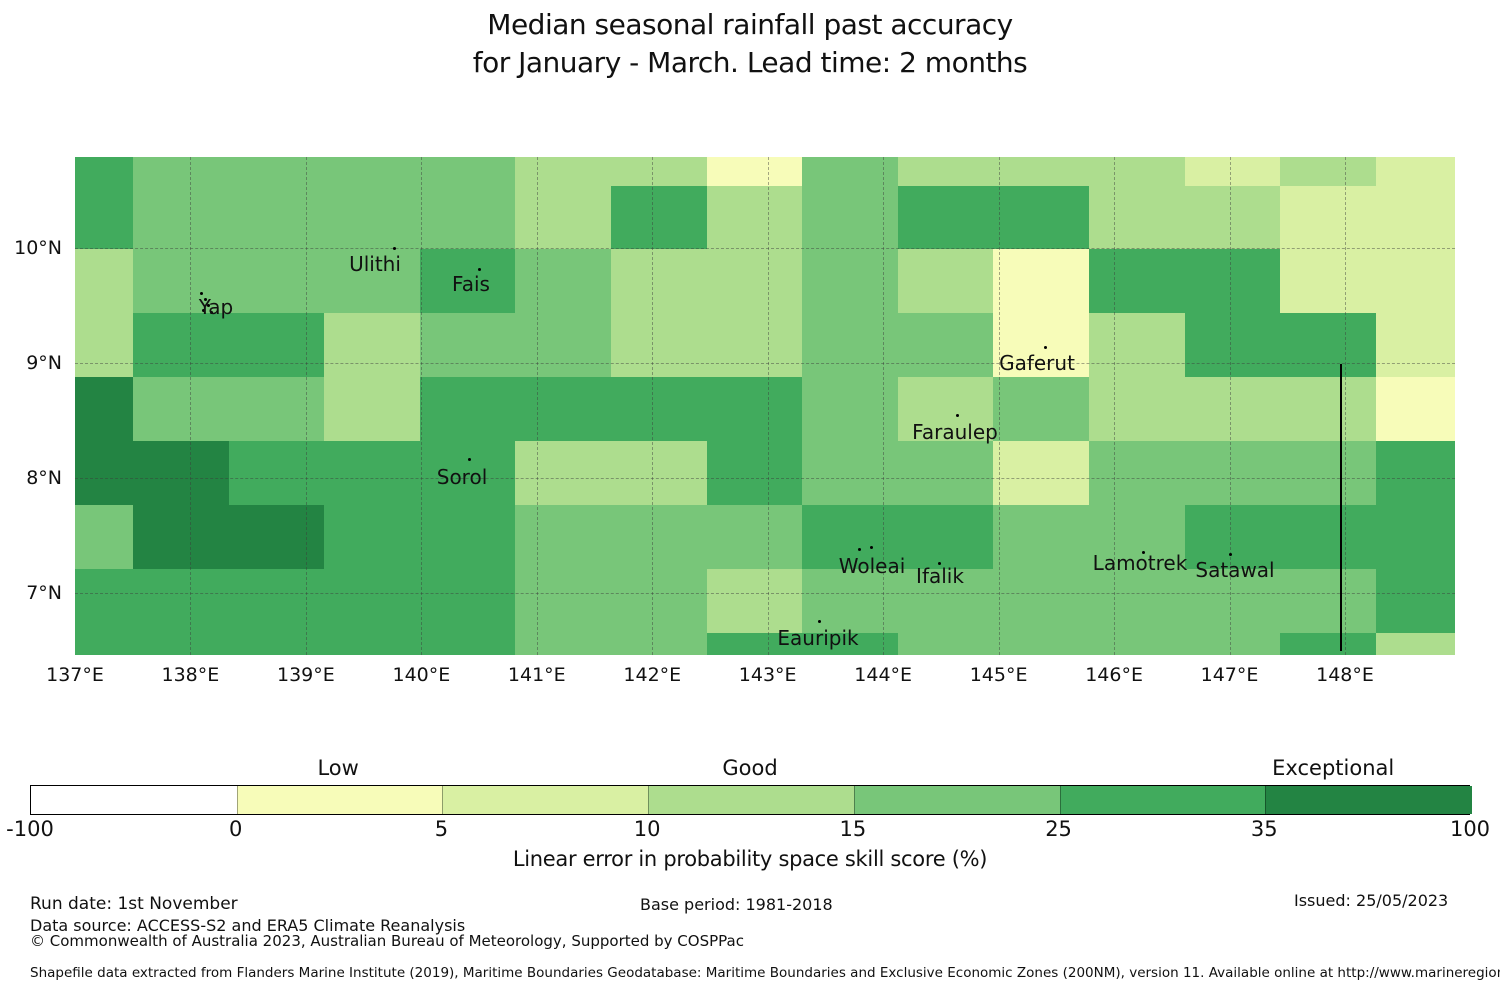 The width and height of the screenshot is (1500, 990). I want to click on y-tick-label: 8°N, so click(44, 478).